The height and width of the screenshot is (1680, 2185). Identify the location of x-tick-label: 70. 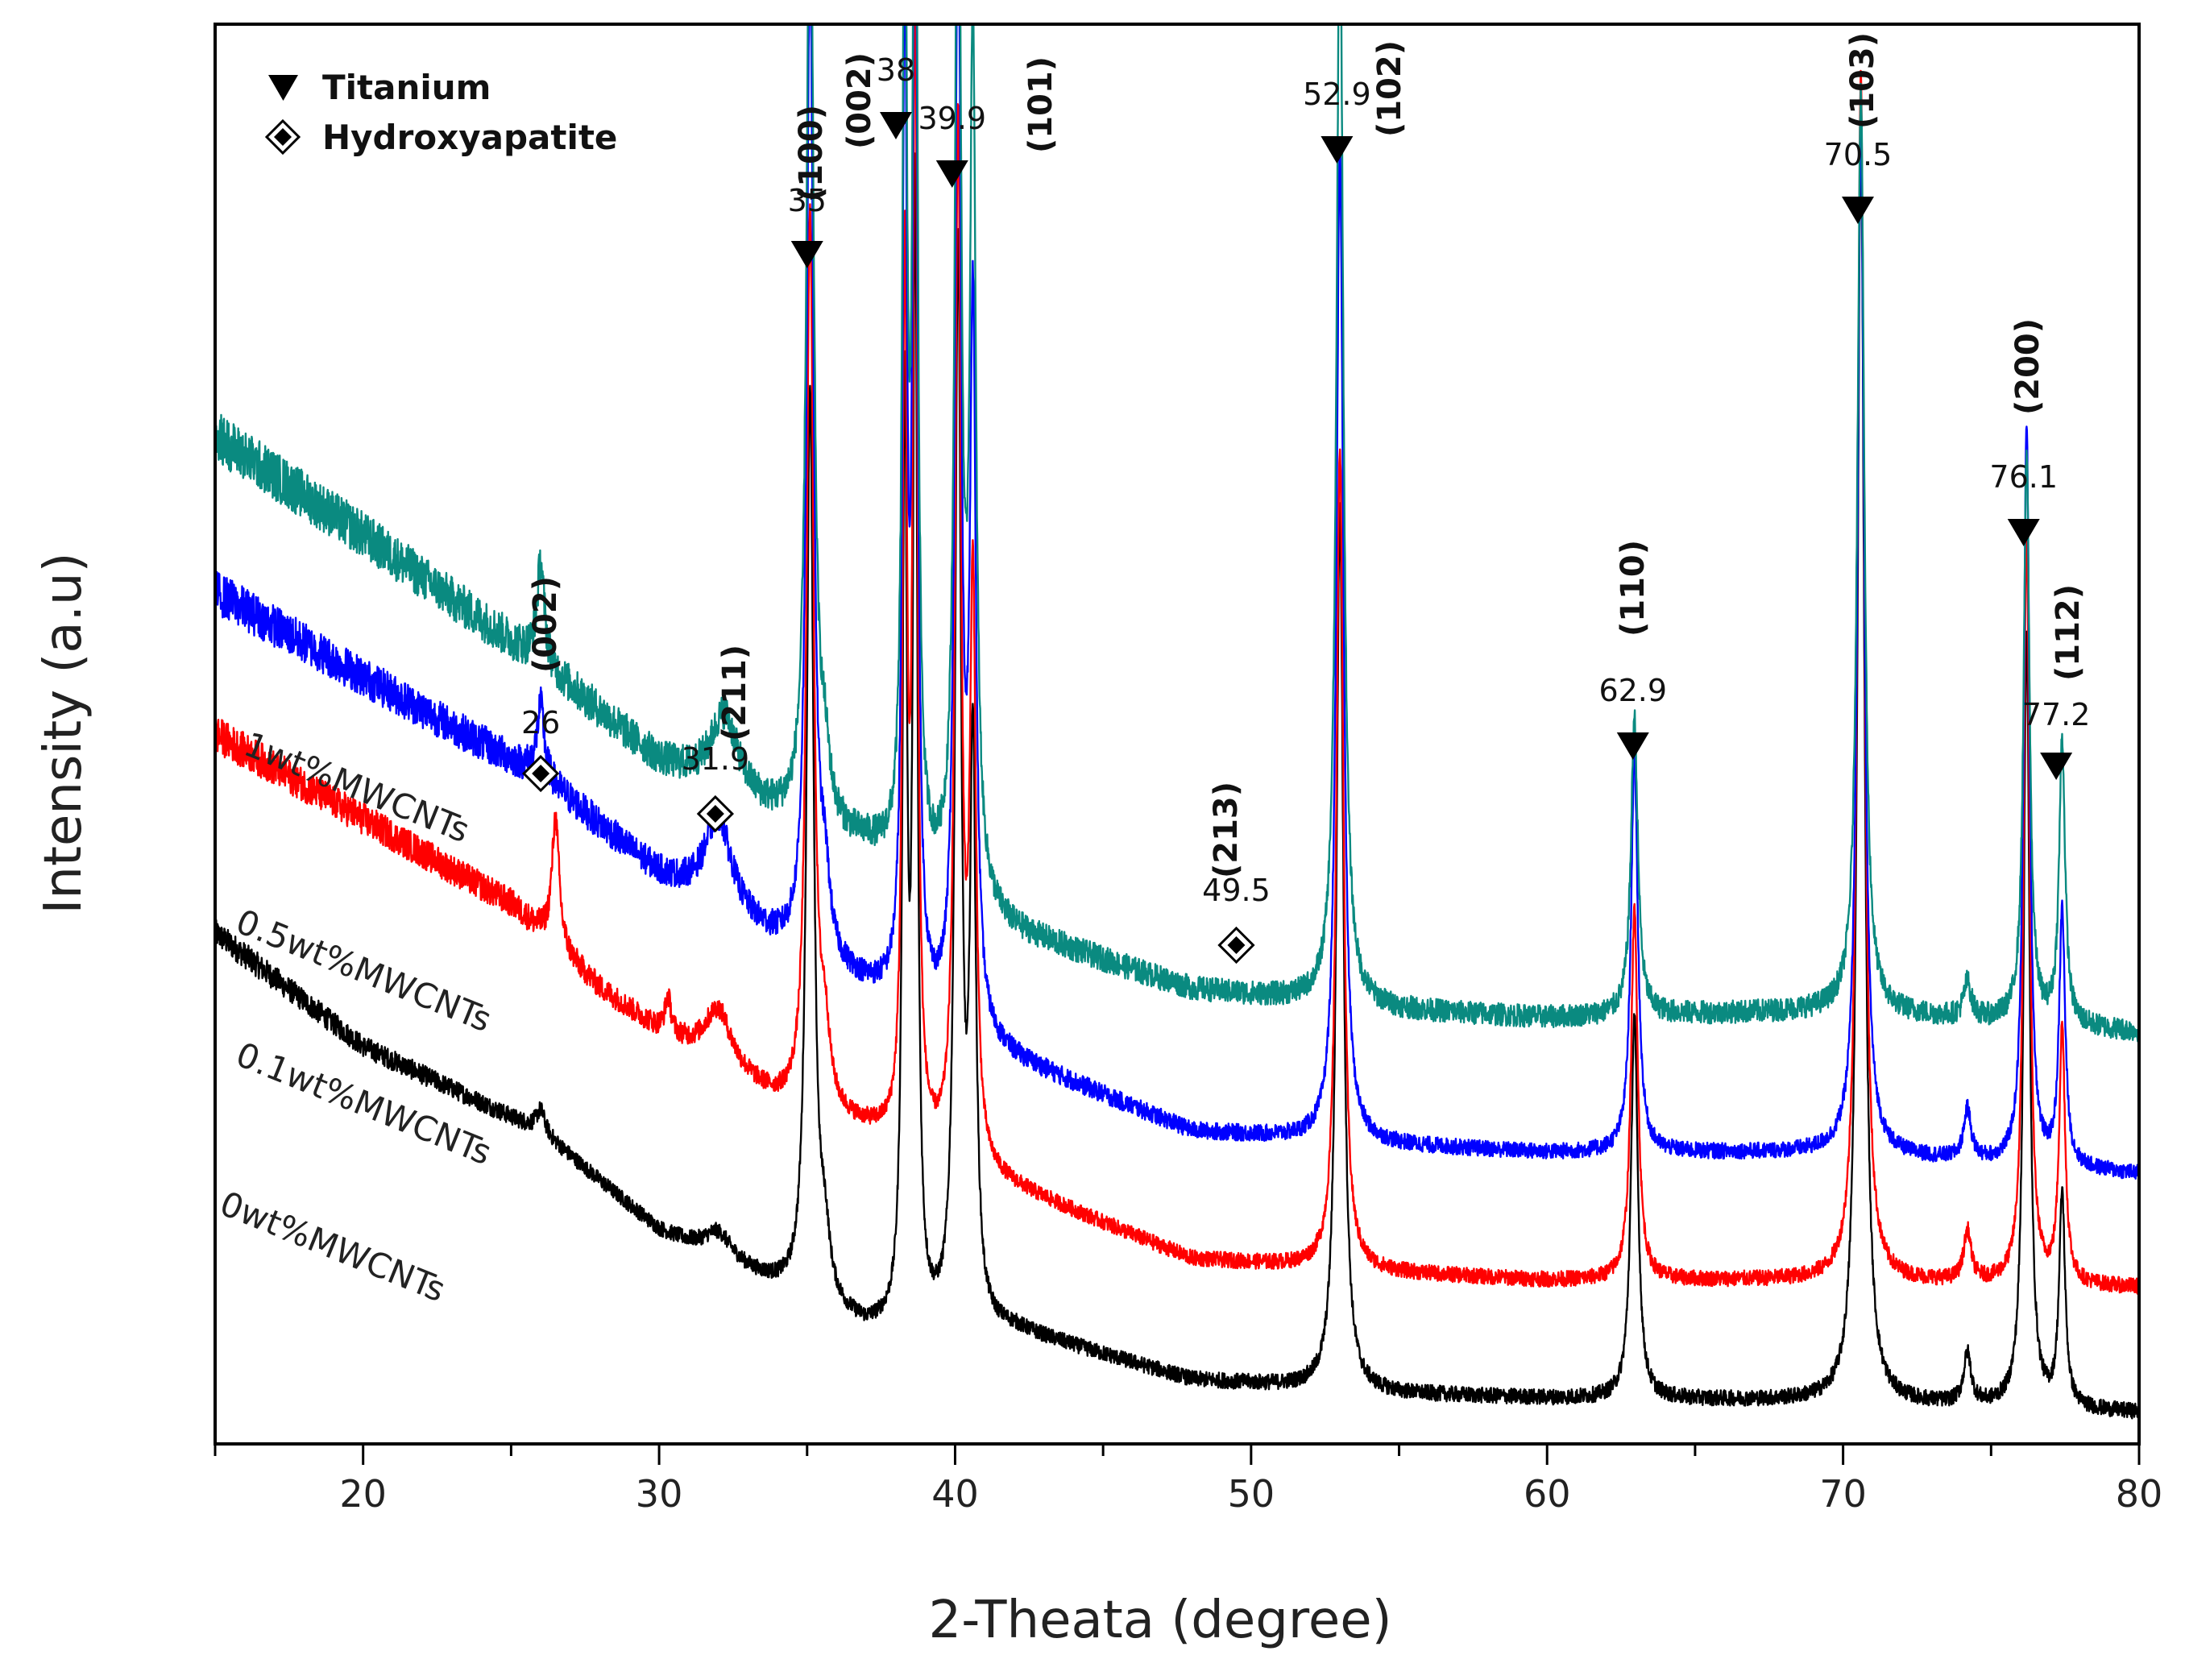
(1843, 1494).